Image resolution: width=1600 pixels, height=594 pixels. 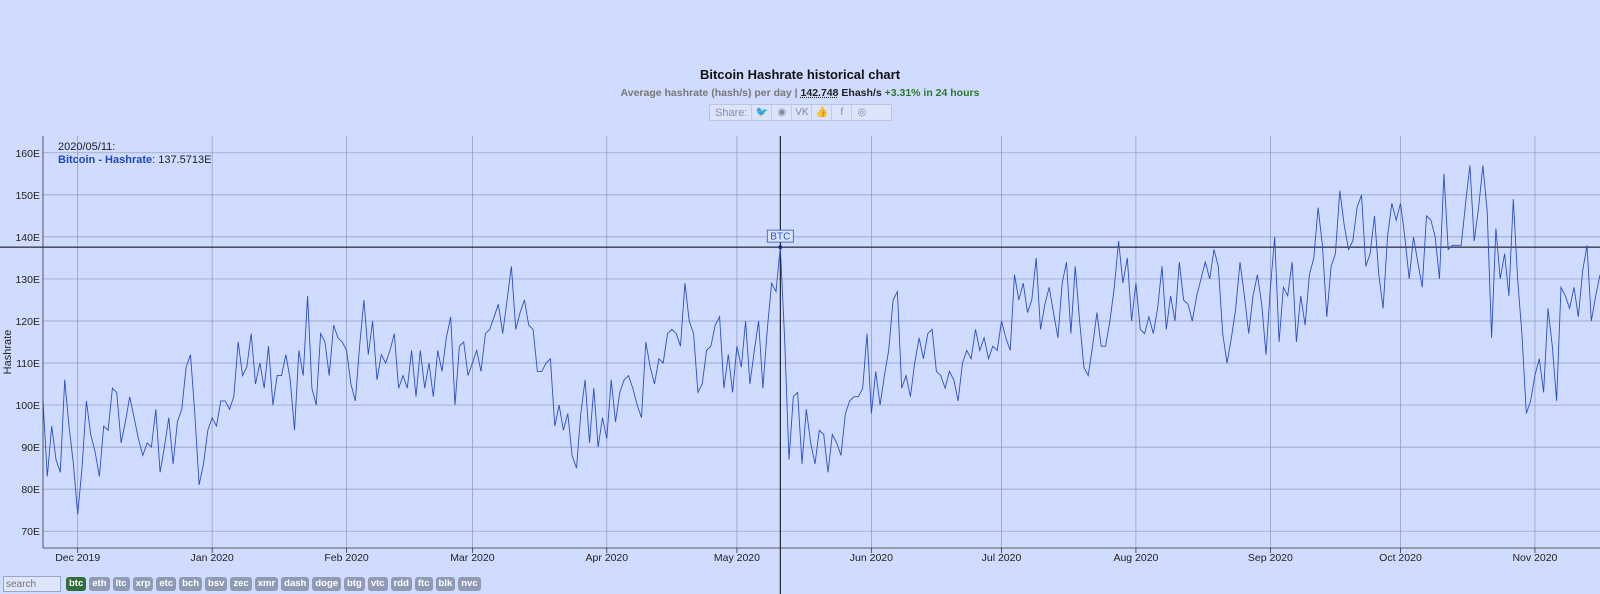 I want to click on search-input, so click(x=32, y=584).